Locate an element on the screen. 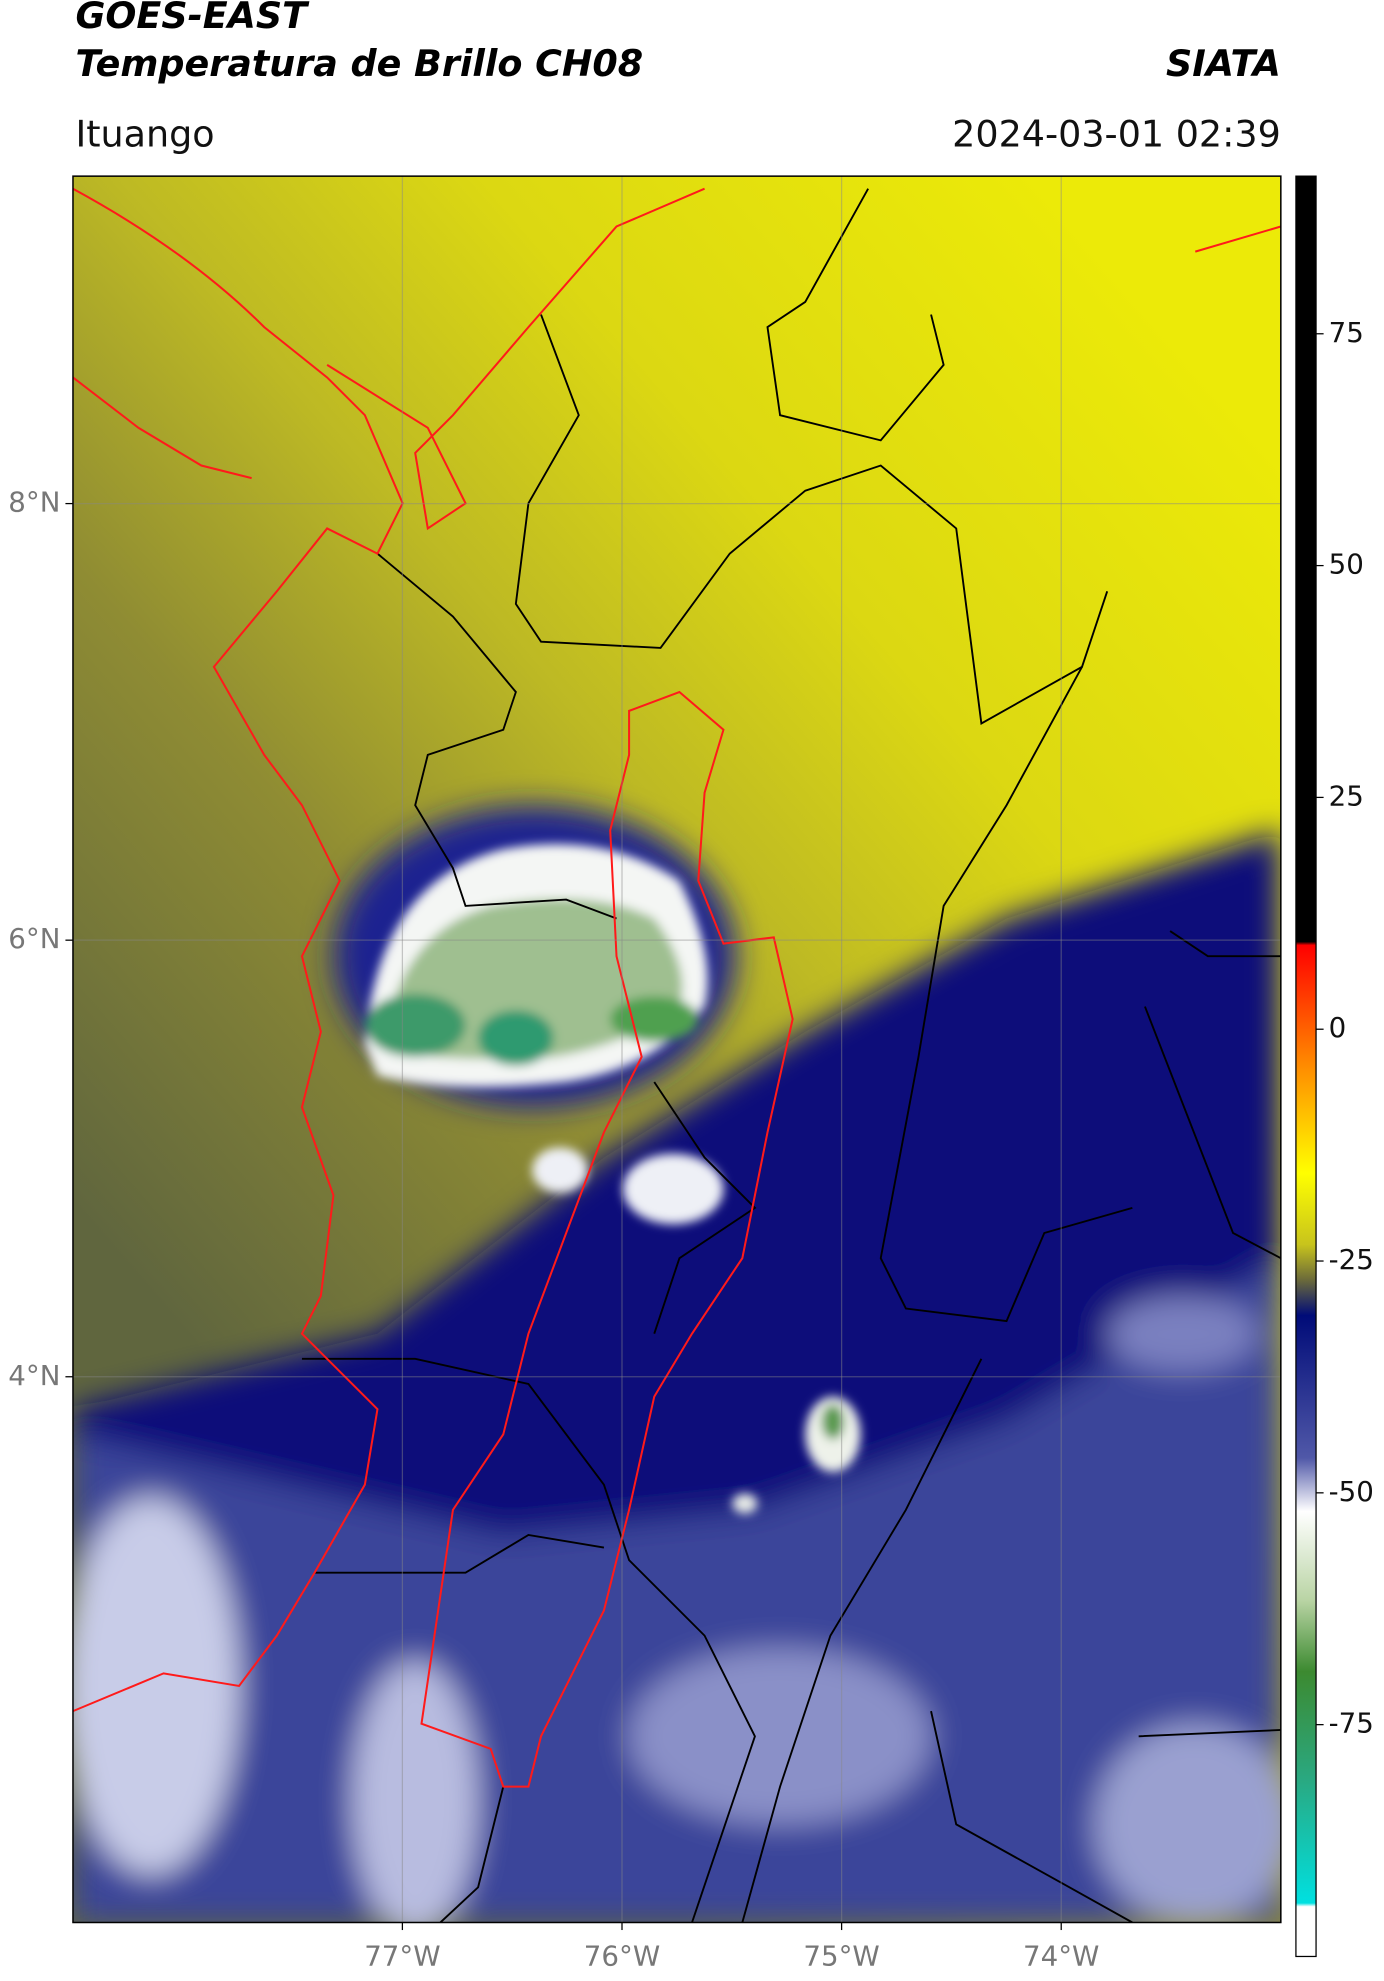  x-tick-label: 75°W is located at coordinates (841, 1956).